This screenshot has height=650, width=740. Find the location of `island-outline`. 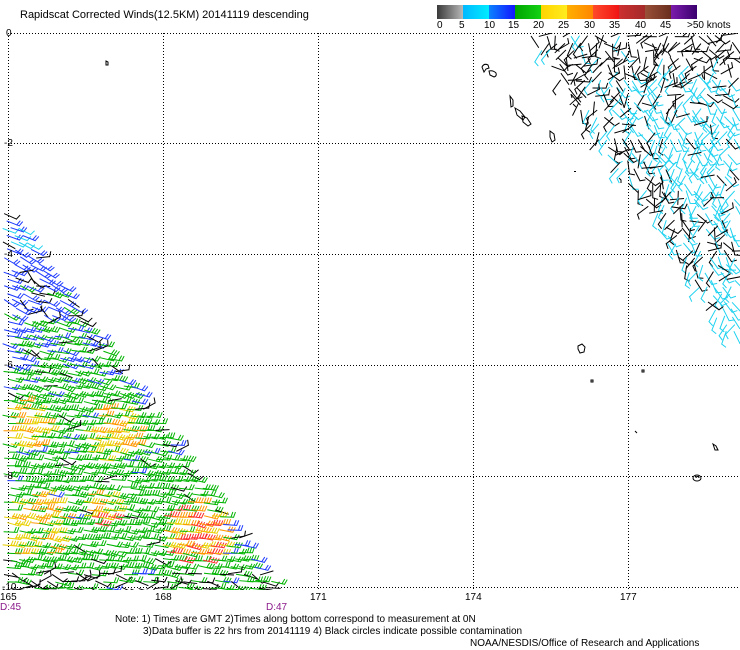

island-outline is located at coordinates (643, 371).